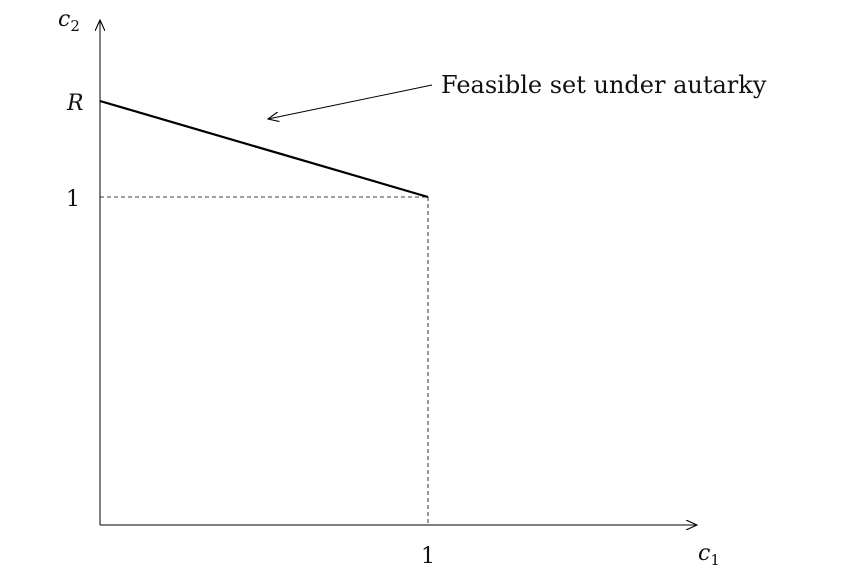 The height and width of the screenshot is (588, 845). I want to click on y-axis-label: c2, so click(69, 21).